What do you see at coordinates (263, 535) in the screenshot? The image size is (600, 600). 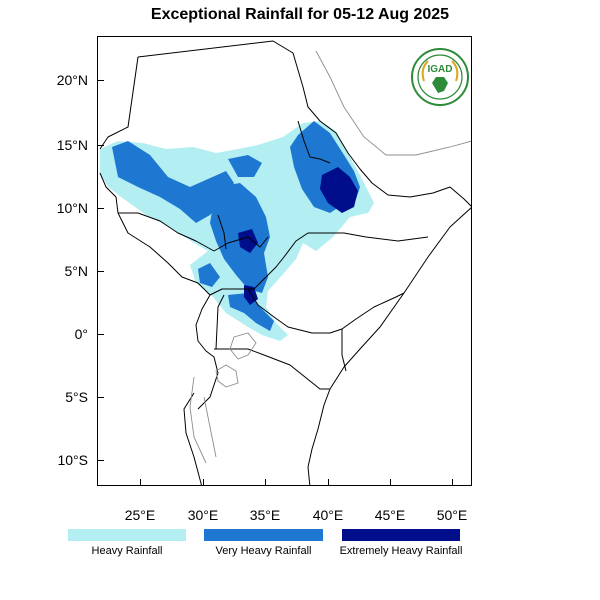 I see `legend-swatch-very-heavy` at bounding box center [263, 535].